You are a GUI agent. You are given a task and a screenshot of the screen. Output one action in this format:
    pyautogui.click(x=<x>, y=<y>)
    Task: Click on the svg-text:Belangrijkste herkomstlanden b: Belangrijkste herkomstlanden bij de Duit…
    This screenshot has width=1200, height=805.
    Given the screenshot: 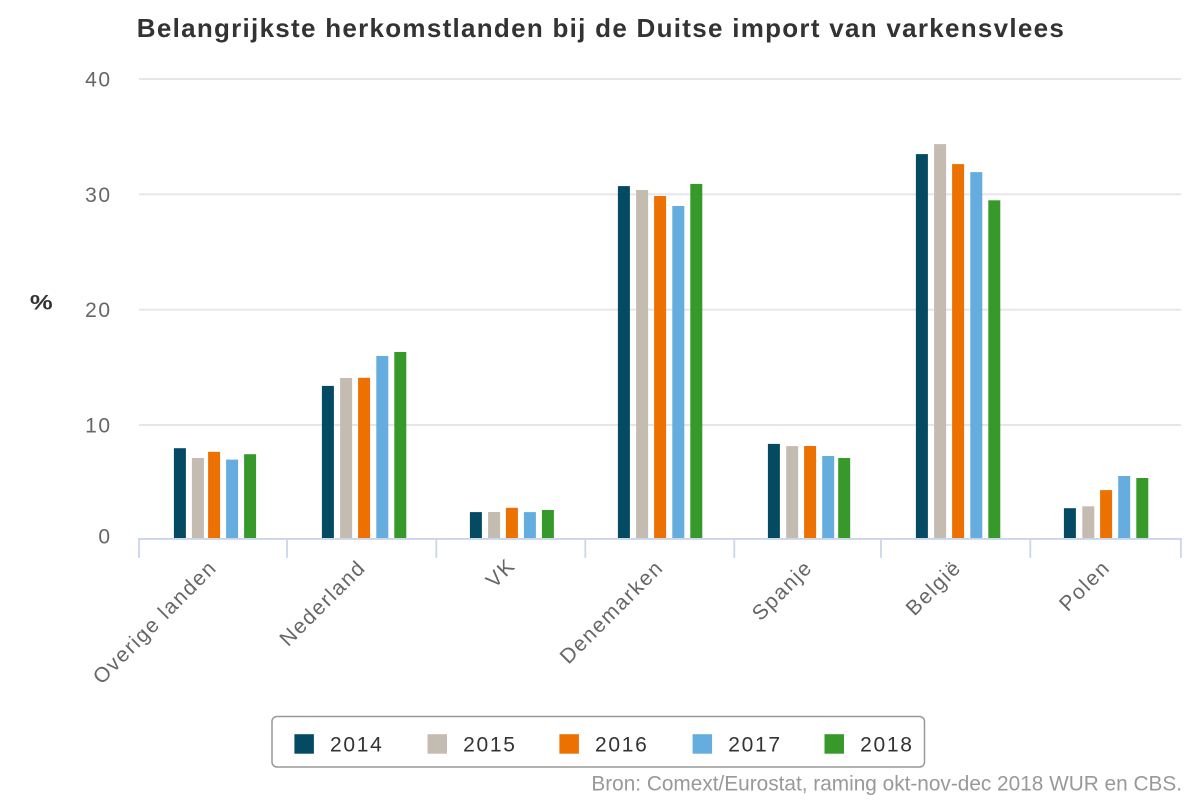 What is the action you would take?
    pyautogui.click(x=601, y=28)
    